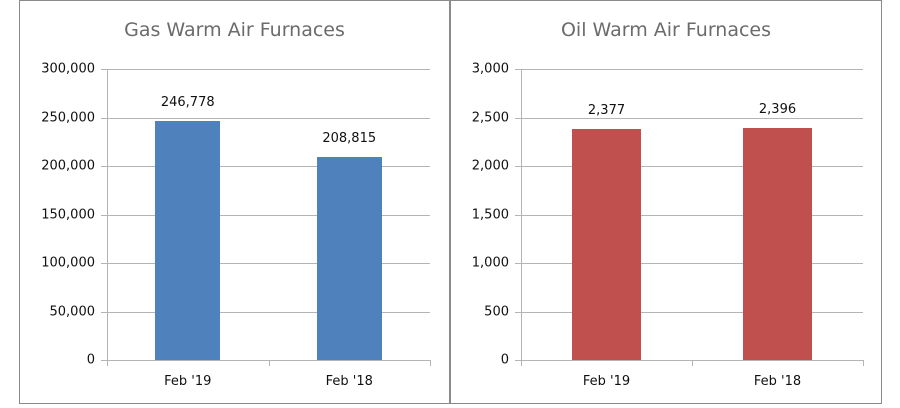  I want to click on chart-title: Oil Warm Air Furnaces, so click(666, 30).